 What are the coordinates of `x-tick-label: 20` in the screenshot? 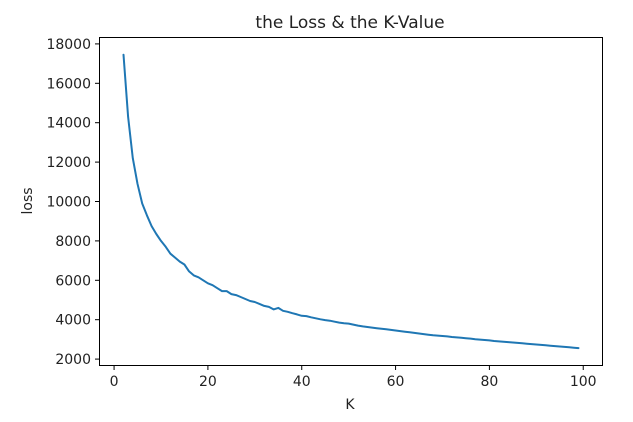 It's located at (208, 382).